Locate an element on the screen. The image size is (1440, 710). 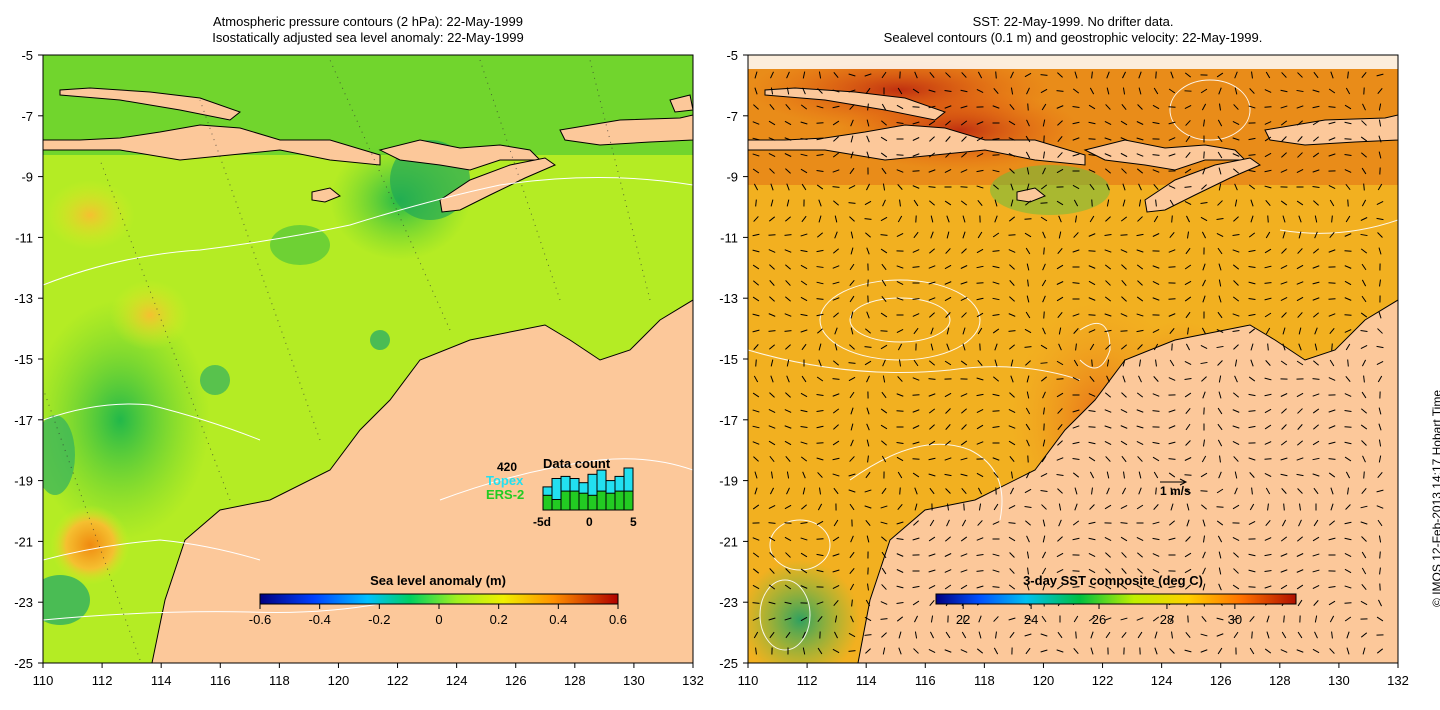
left-lon-tick: 124 is located at coordinates (457, 680).